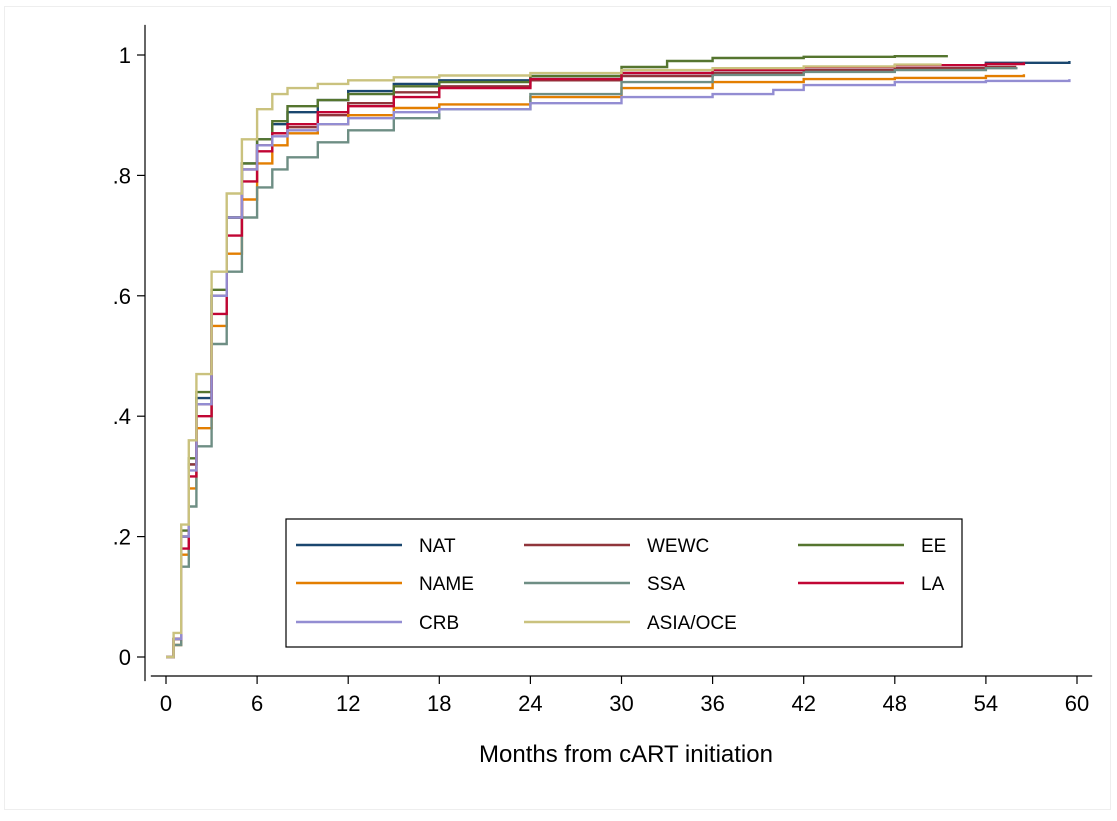 The image size is (1117, 821). Describe the element at coordinates (1077, 703) in the screenshot. I see `x-tick-label: 60` at that location.